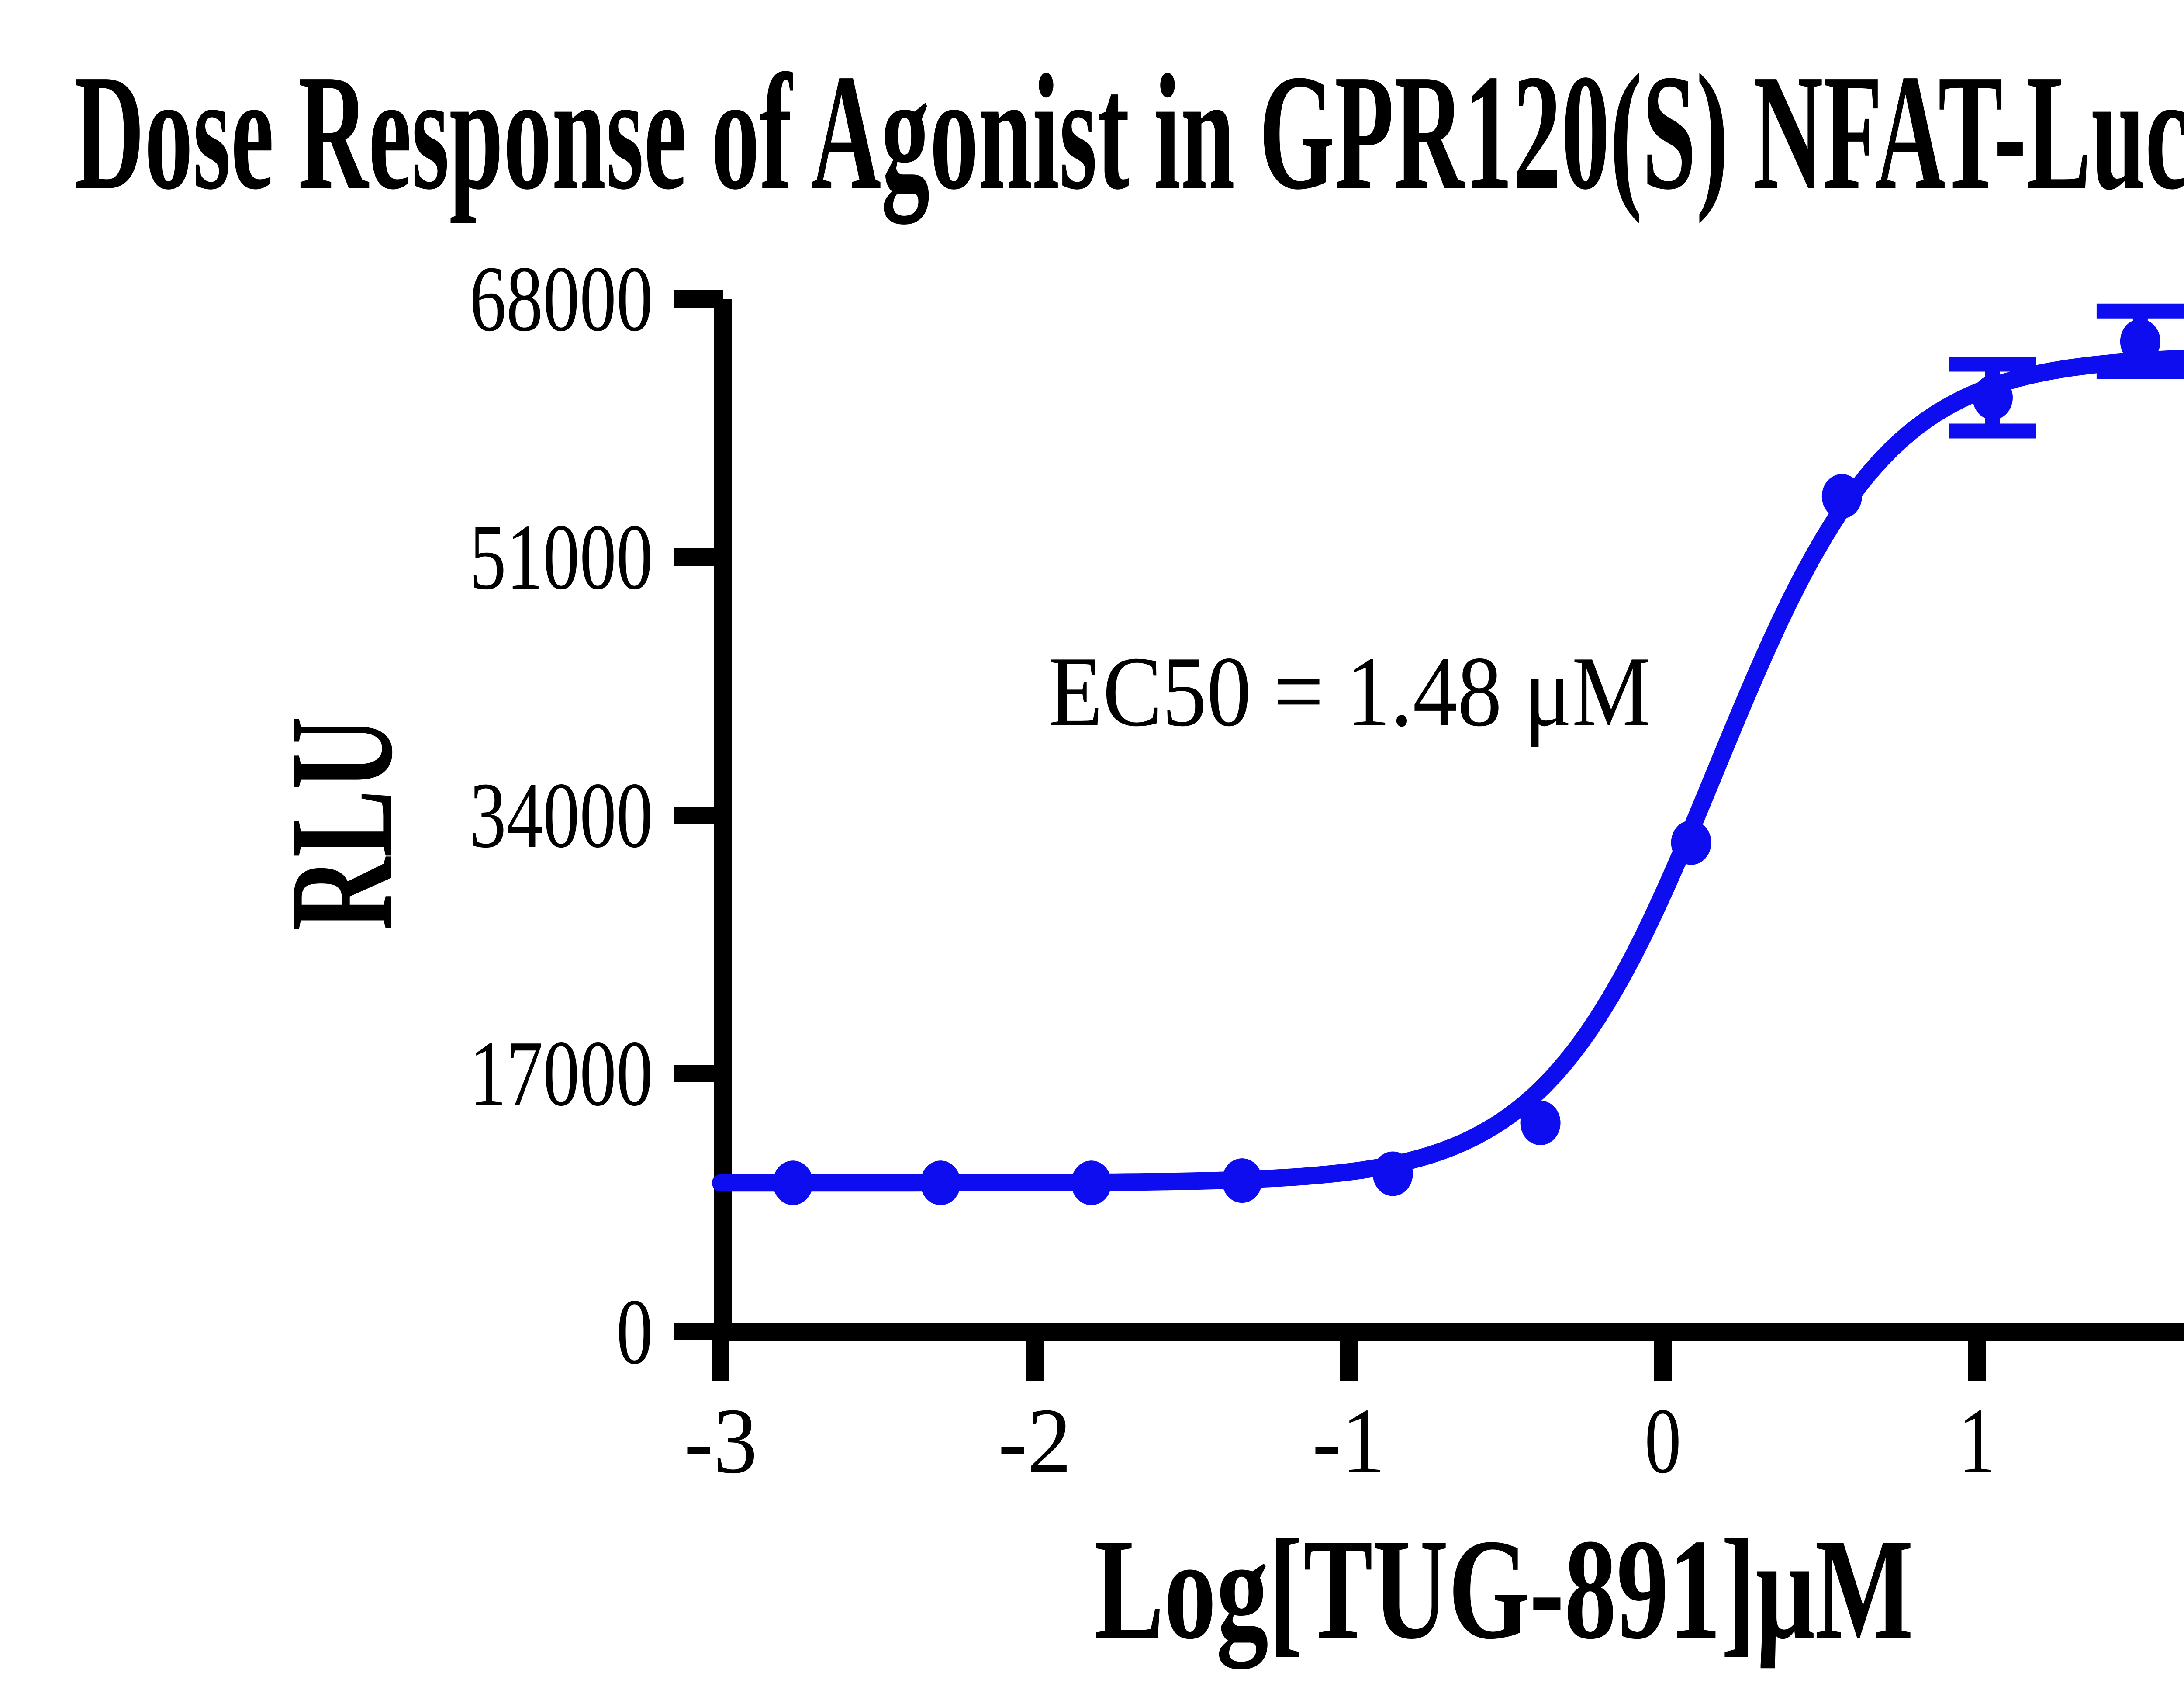 The width and height of the screenshot is (2184, 1683). I want to click on x-tick-label: -1, so click(1349, 1441).